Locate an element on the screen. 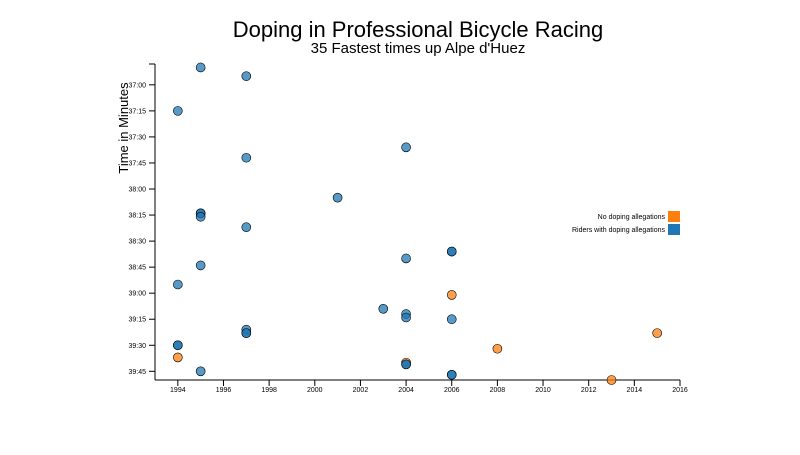 The height and width of the screenshot is (455, 800). legend-label: Riders with doping allegations is located at coordinates (618, 230).